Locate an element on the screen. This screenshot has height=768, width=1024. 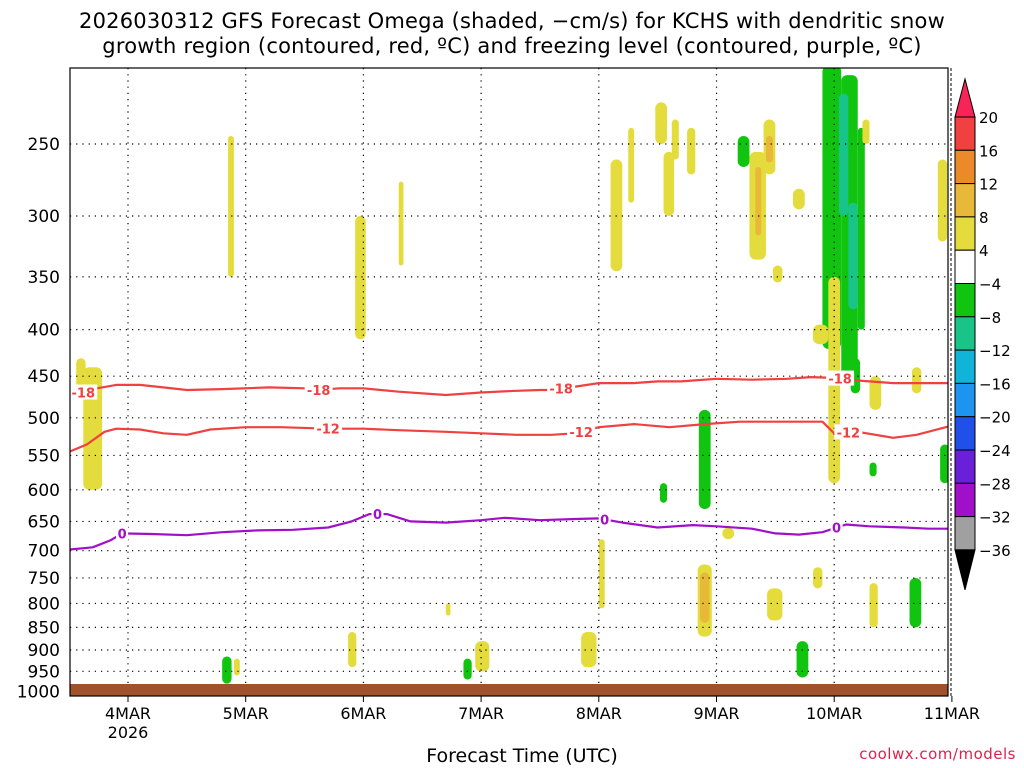
x-tick-label: 8MAR is located at coordinates (599, 713).